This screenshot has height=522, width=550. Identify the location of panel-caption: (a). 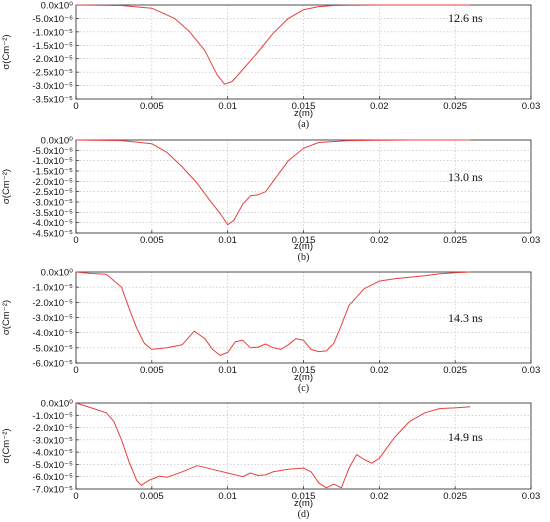
(303, 124).